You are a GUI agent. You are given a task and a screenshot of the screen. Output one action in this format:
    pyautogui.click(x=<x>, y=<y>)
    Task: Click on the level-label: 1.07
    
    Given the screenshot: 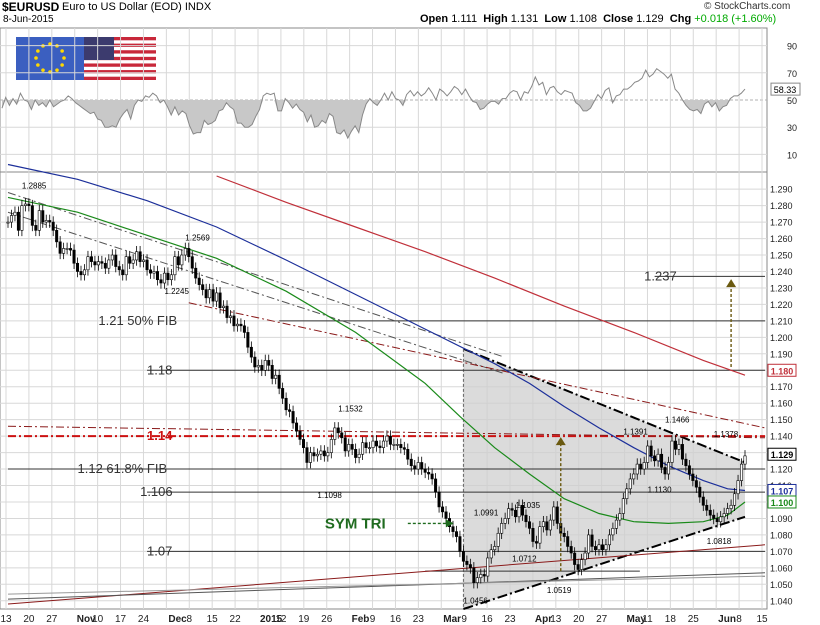 What is the action you would take?
    pyautogui.click(x=159, y=550)
    